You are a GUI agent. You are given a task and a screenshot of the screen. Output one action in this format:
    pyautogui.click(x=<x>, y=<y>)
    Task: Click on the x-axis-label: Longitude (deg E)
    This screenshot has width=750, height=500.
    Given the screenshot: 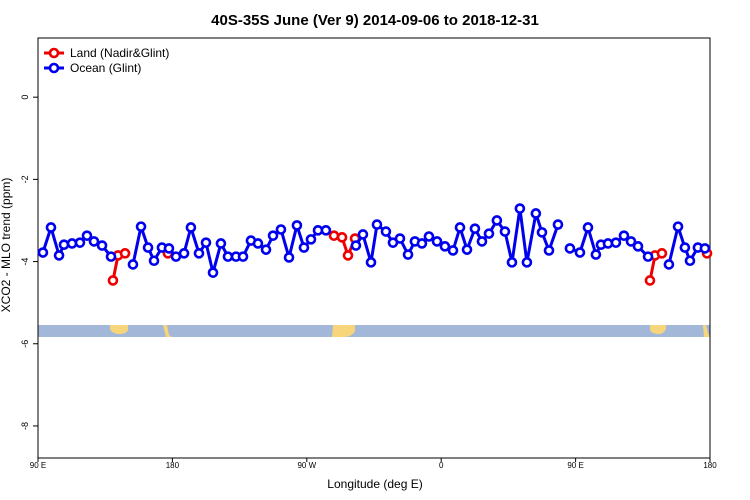 What is the action you would take?
    pyautogui.click(x=374, y=484)
    